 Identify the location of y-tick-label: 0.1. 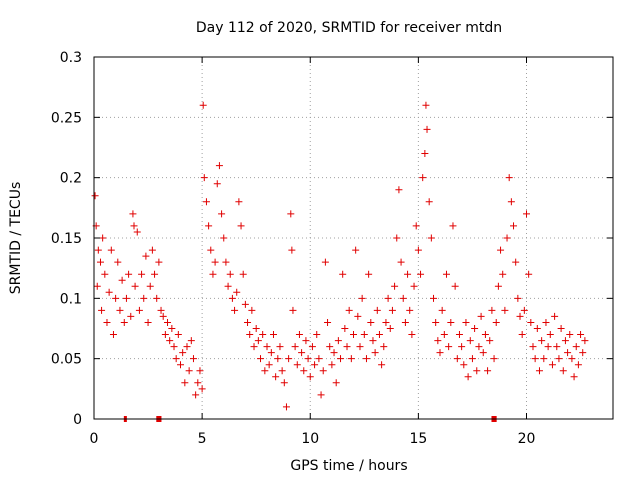
(71, 299).